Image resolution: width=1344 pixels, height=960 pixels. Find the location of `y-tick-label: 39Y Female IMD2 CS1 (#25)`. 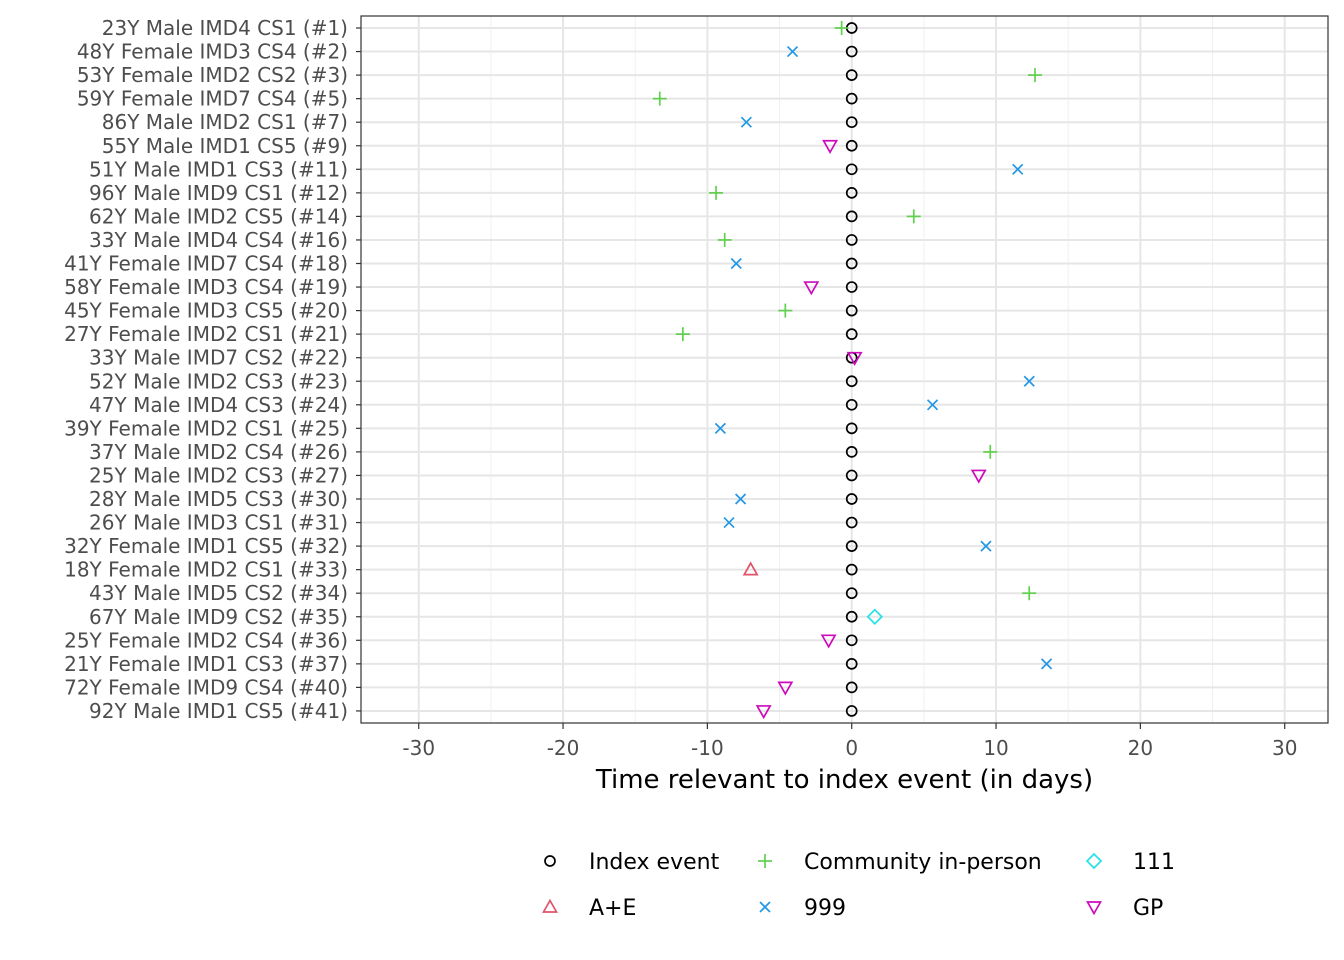

y-tick-label: 39Y Female IMD2 CS1 (#25) is located at coordinates (206, 428).